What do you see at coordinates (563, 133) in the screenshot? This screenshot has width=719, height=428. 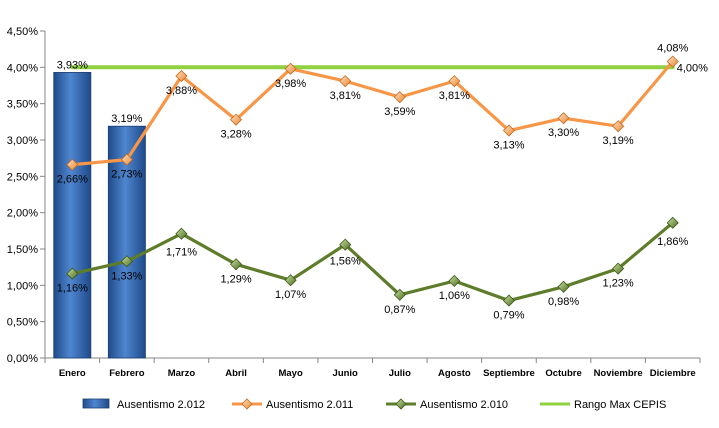 I see `data-label: 3,30%` at bounding box center [563, 133].